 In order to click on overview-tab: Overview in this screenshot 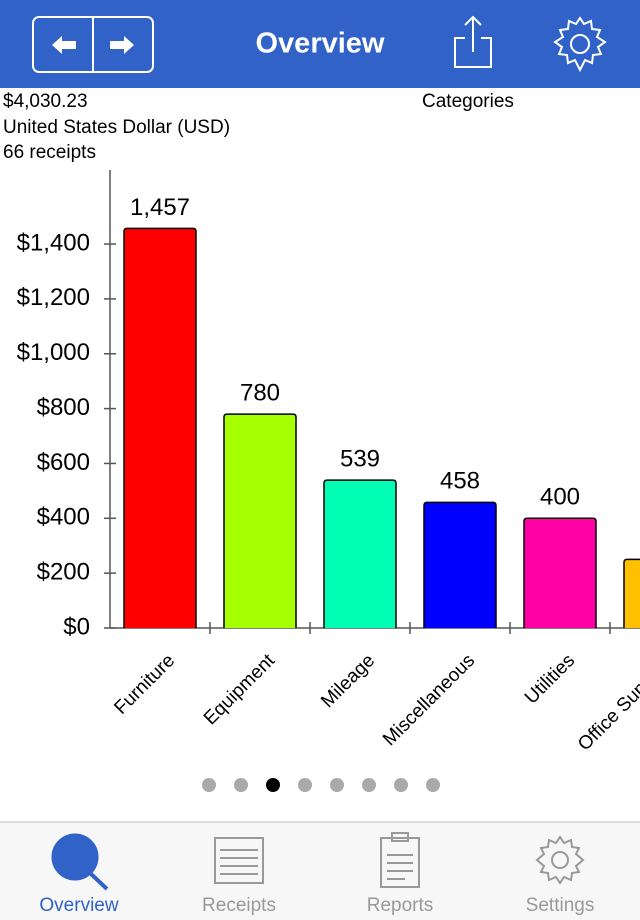, I will do `click(79, 874)`.